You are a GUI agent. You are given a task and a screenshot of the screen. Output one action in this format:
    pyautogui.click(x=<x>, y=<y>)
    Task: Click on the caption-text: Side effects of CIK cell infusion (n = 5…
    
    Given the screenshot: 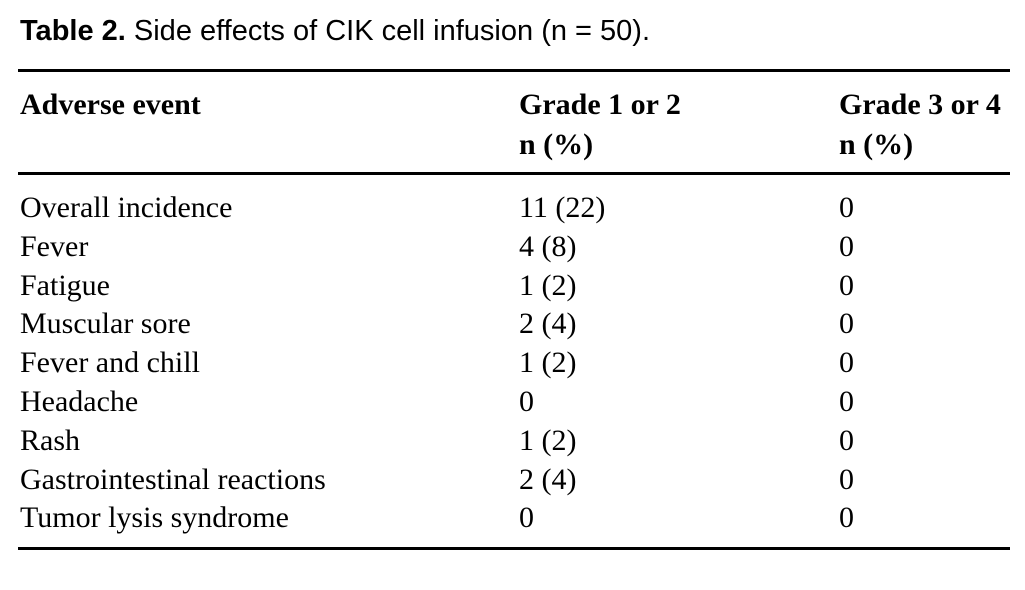 What is the action you would take?
    pyautogui.click(x=387, y=31)
    